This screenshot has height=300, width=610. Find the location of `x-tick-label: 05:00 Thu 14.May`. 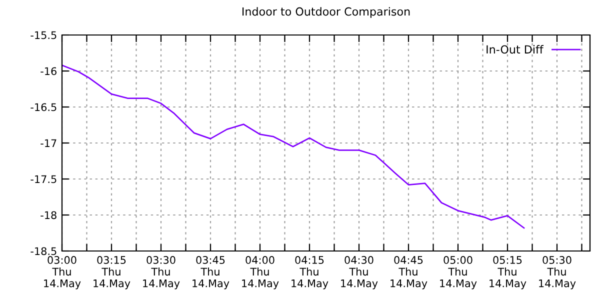

x-tick-label: 05:00 Thu 14.May is located at coordinates (458, 273).